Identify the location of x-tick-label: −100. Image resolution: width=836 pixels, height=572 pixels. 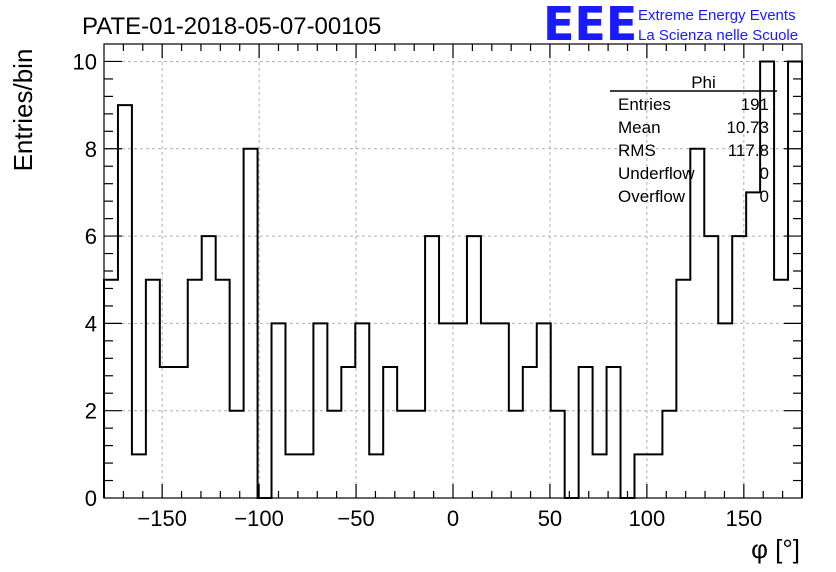
(259, 518).